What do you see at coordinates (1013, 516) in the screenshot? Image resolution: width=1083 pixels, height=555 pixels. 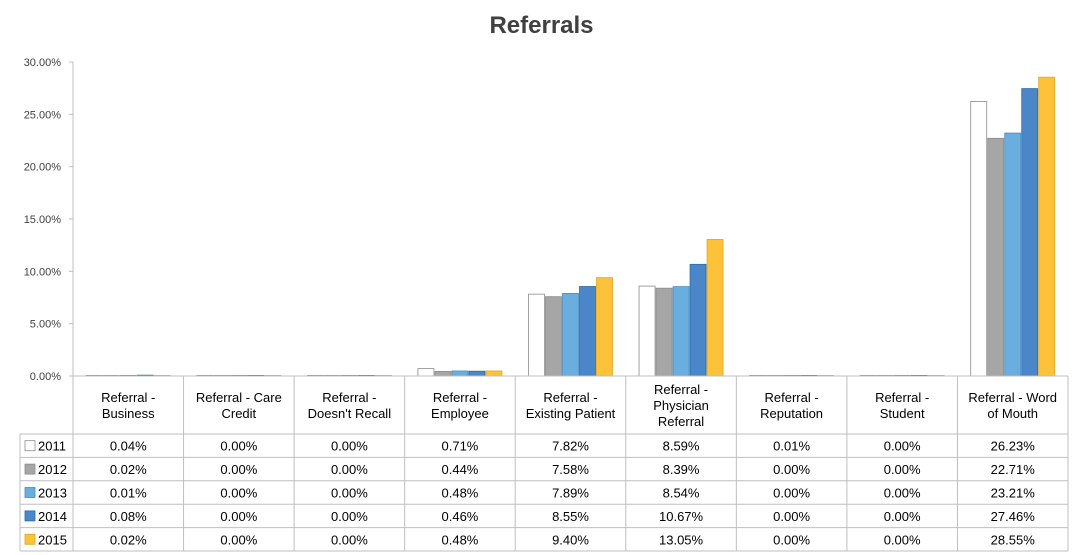 I see `data-label: 27.46%` at bounding box center [1013, 516].